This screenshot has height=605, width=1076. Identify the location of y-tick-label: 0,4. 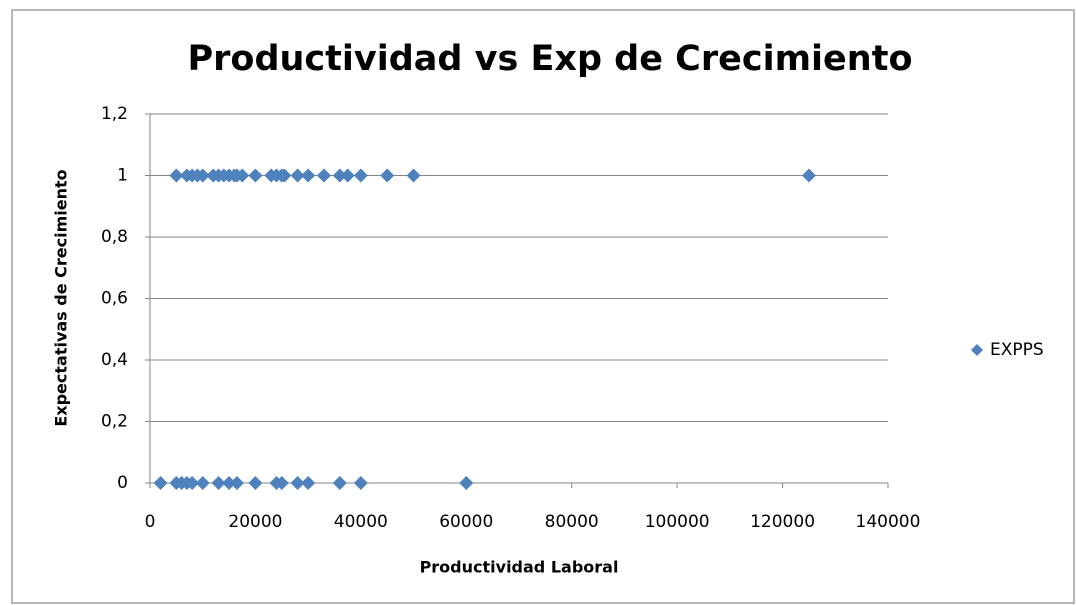
(114, 360).